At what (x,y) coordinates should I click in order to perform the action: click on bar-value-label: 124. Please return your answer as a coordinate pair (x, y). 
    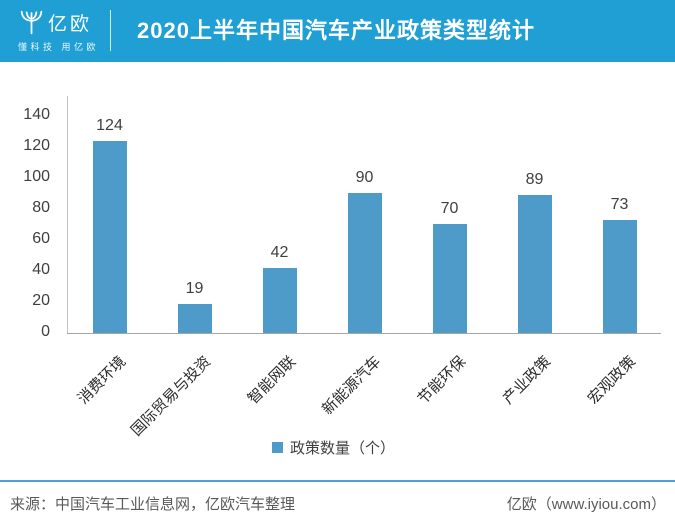
    Looking at the image, I should click on (109, 125).